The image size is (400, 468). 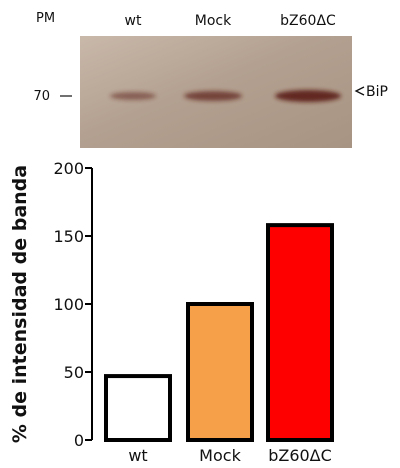 I want to click on x-tick-label-3: bZ60ΔC, so click(x=300, y=455).